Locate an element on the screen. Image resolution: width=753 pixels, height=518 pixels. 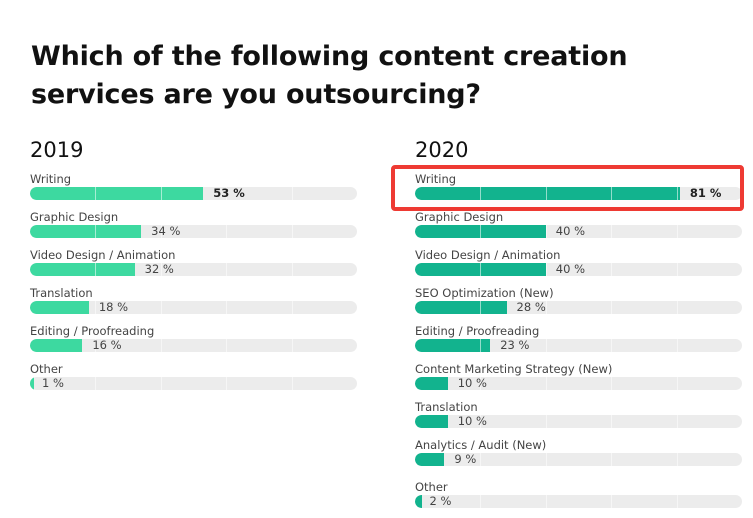
bar-row: Writing 53 % is located at coordinates (195, 189).